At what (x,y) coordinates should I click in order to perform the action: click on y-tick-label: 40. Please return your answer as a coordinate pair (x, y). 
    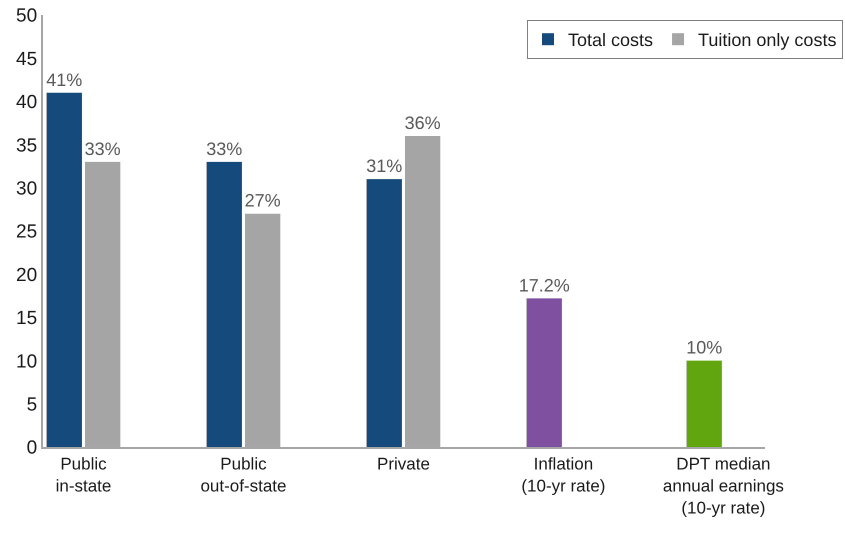
    Looking at the image, I should click on (27, 103).